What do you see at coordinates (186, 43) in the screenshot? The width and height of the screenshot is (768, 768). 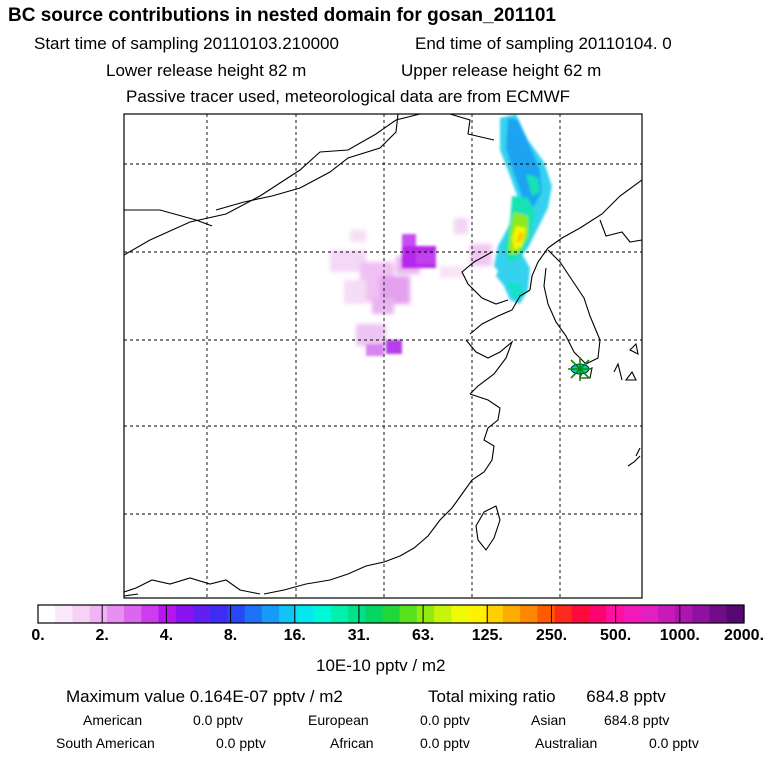 I see `start-time-label: Start time of sampling 20110103.210000` at bounding box center [186, 43].